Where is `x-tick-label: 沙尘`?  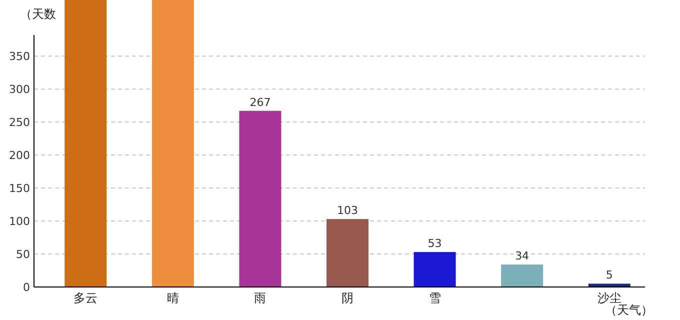
x-tick-label: 沙尘 is located at coordinates (609, 298).